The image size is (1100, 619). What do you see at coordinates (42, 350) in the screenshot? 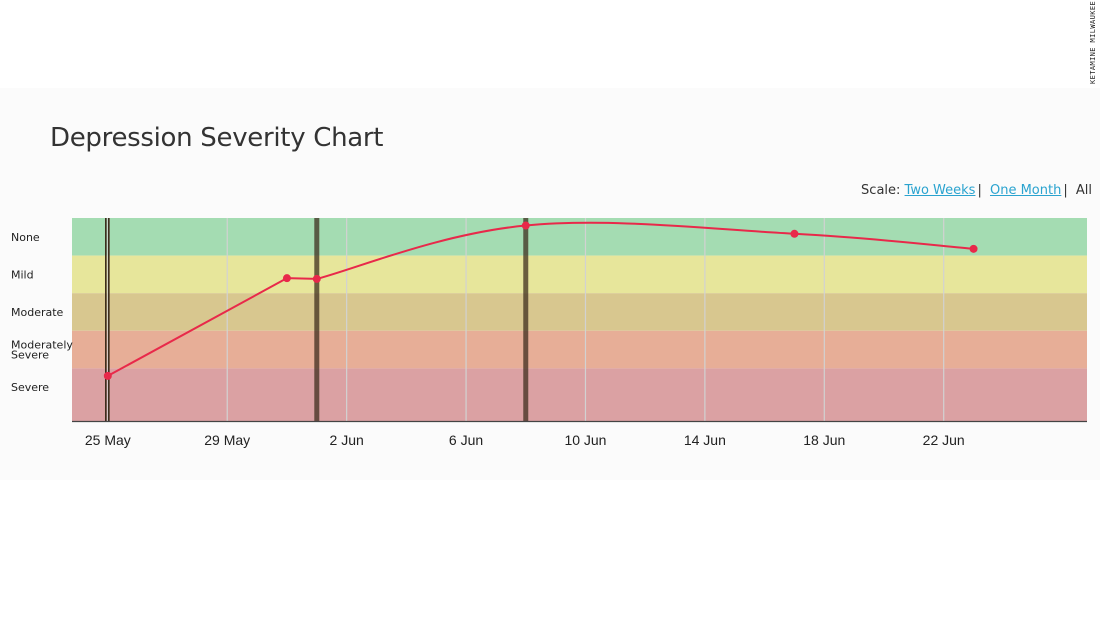
I see `y-band-label: Moderately Severe` at bounding box center [42, 350].